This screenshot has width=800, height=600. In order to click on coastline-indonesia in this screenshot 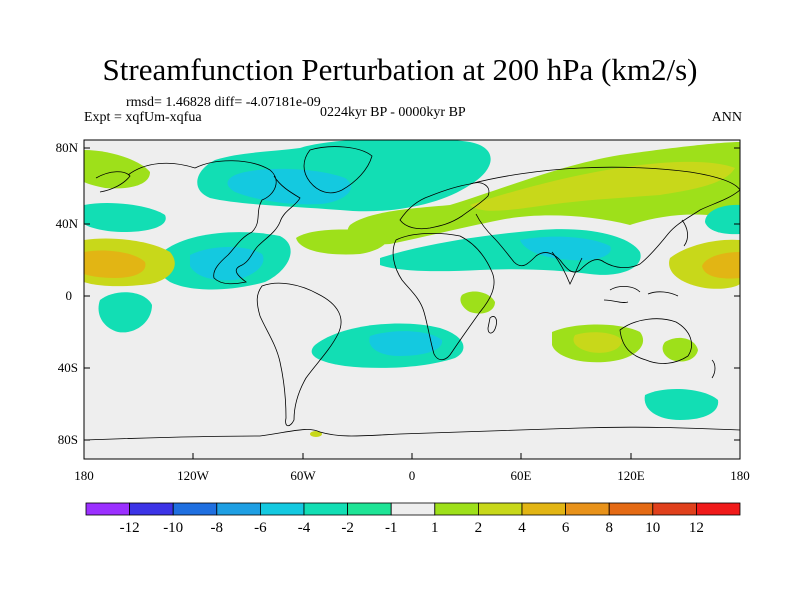, I will do `click(641, 294)`.